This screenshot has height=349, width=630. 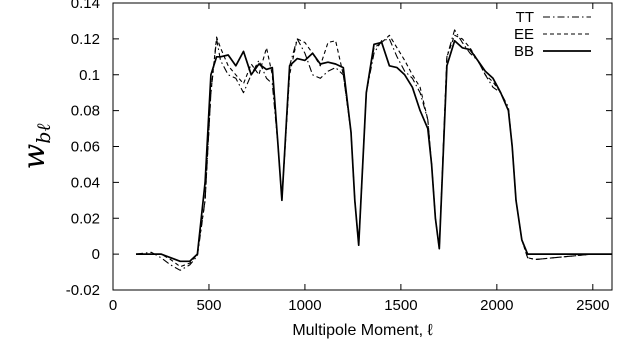 I want to click on y-axis-title: wbℓ, so click(x=36, y=147).